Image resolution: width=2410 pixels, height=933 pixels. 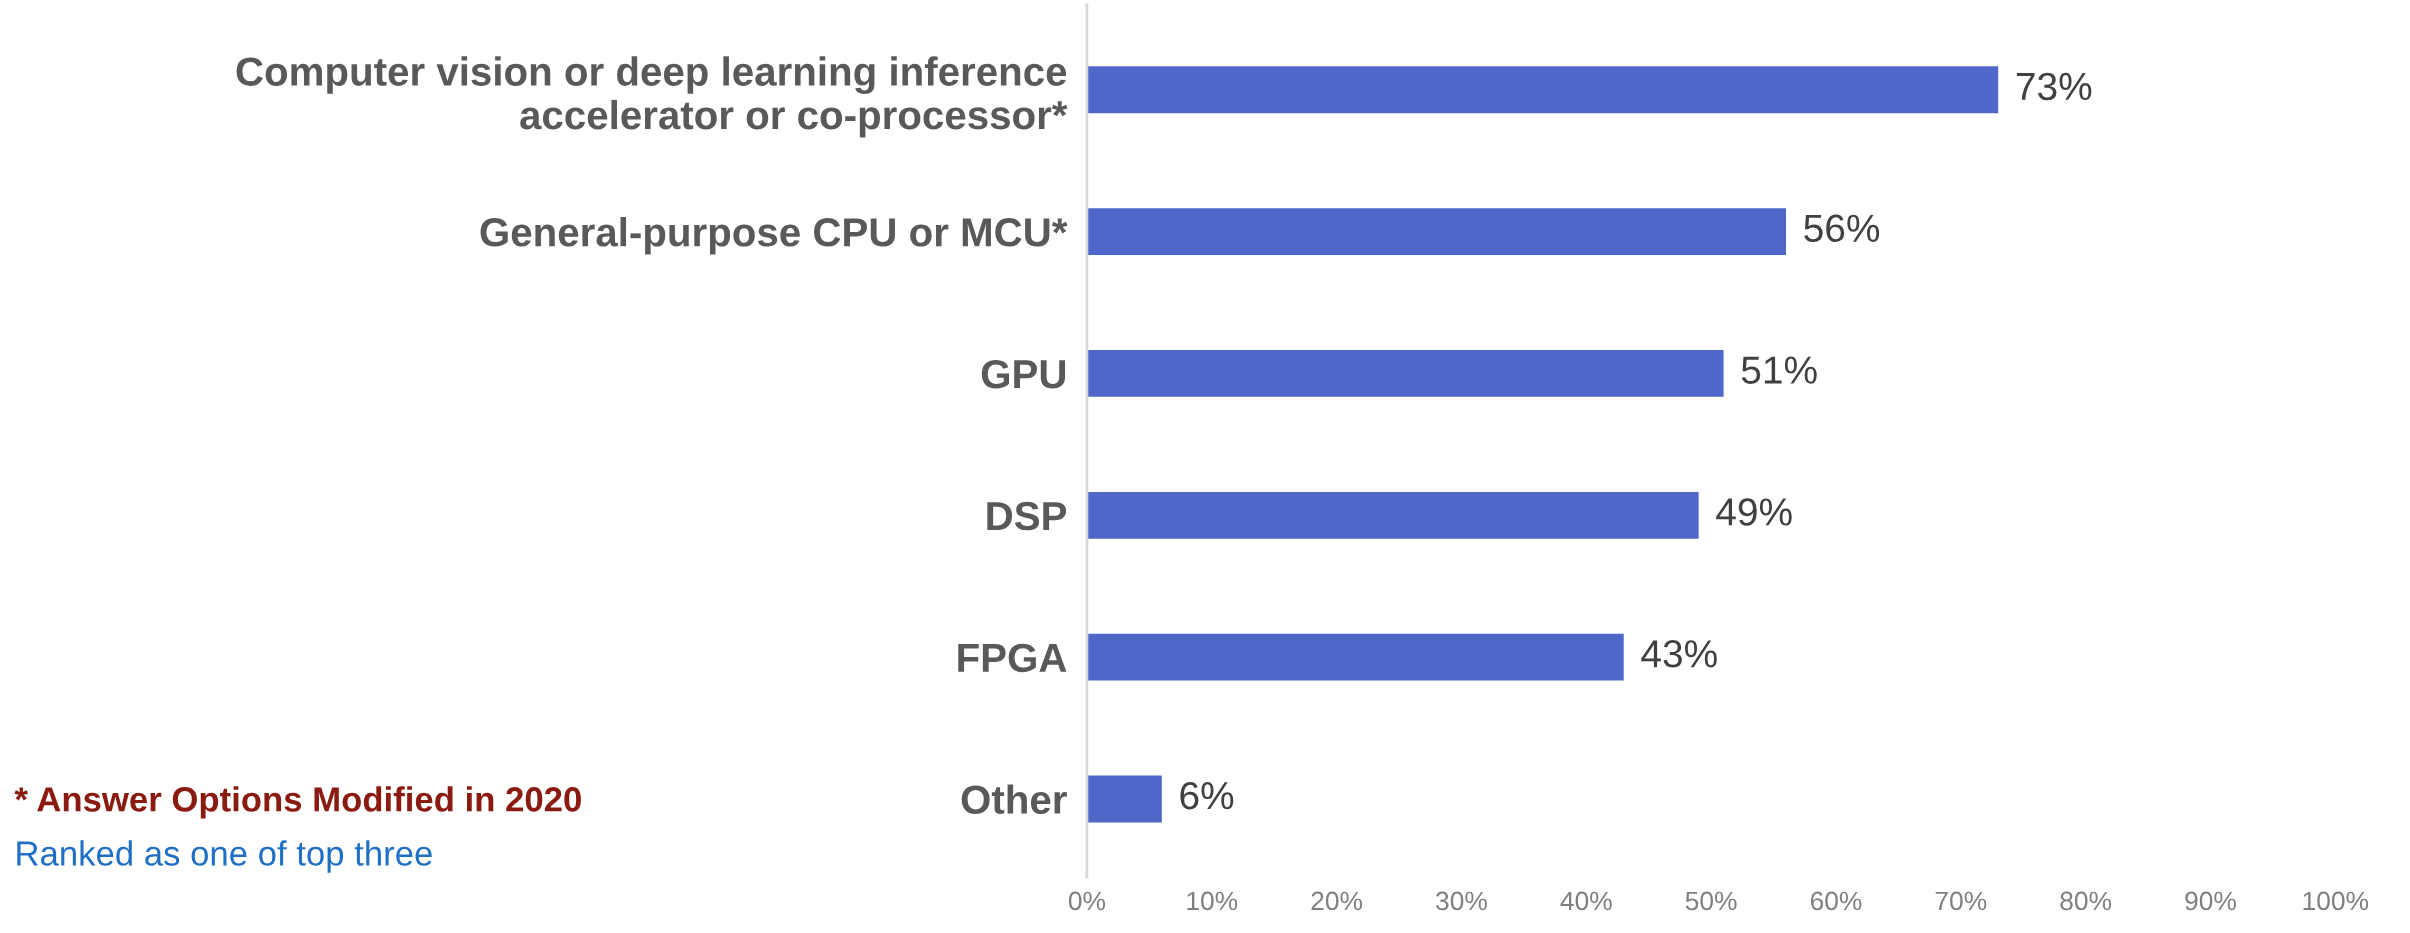 What do you see at coordinates (1087, 901) in the screenshot?
I see `x-tick-label: 0%` at bounding box center [1087, 901].